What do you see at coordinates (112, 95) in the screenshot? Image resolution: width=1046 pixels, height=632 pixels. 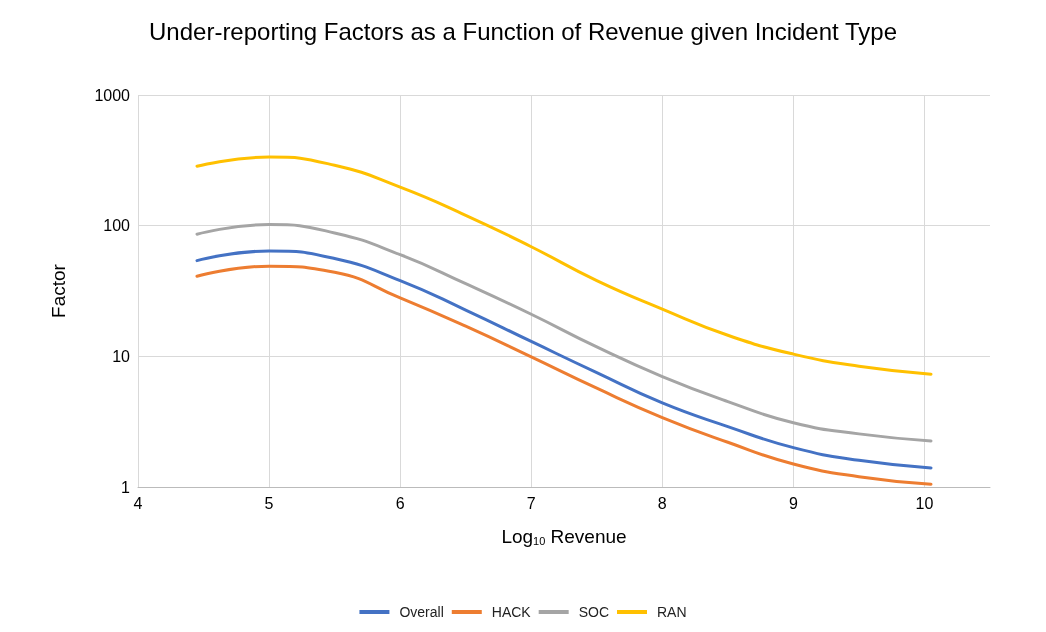 I see `y-tick-label: 1000` at bounding box center [112, 95].